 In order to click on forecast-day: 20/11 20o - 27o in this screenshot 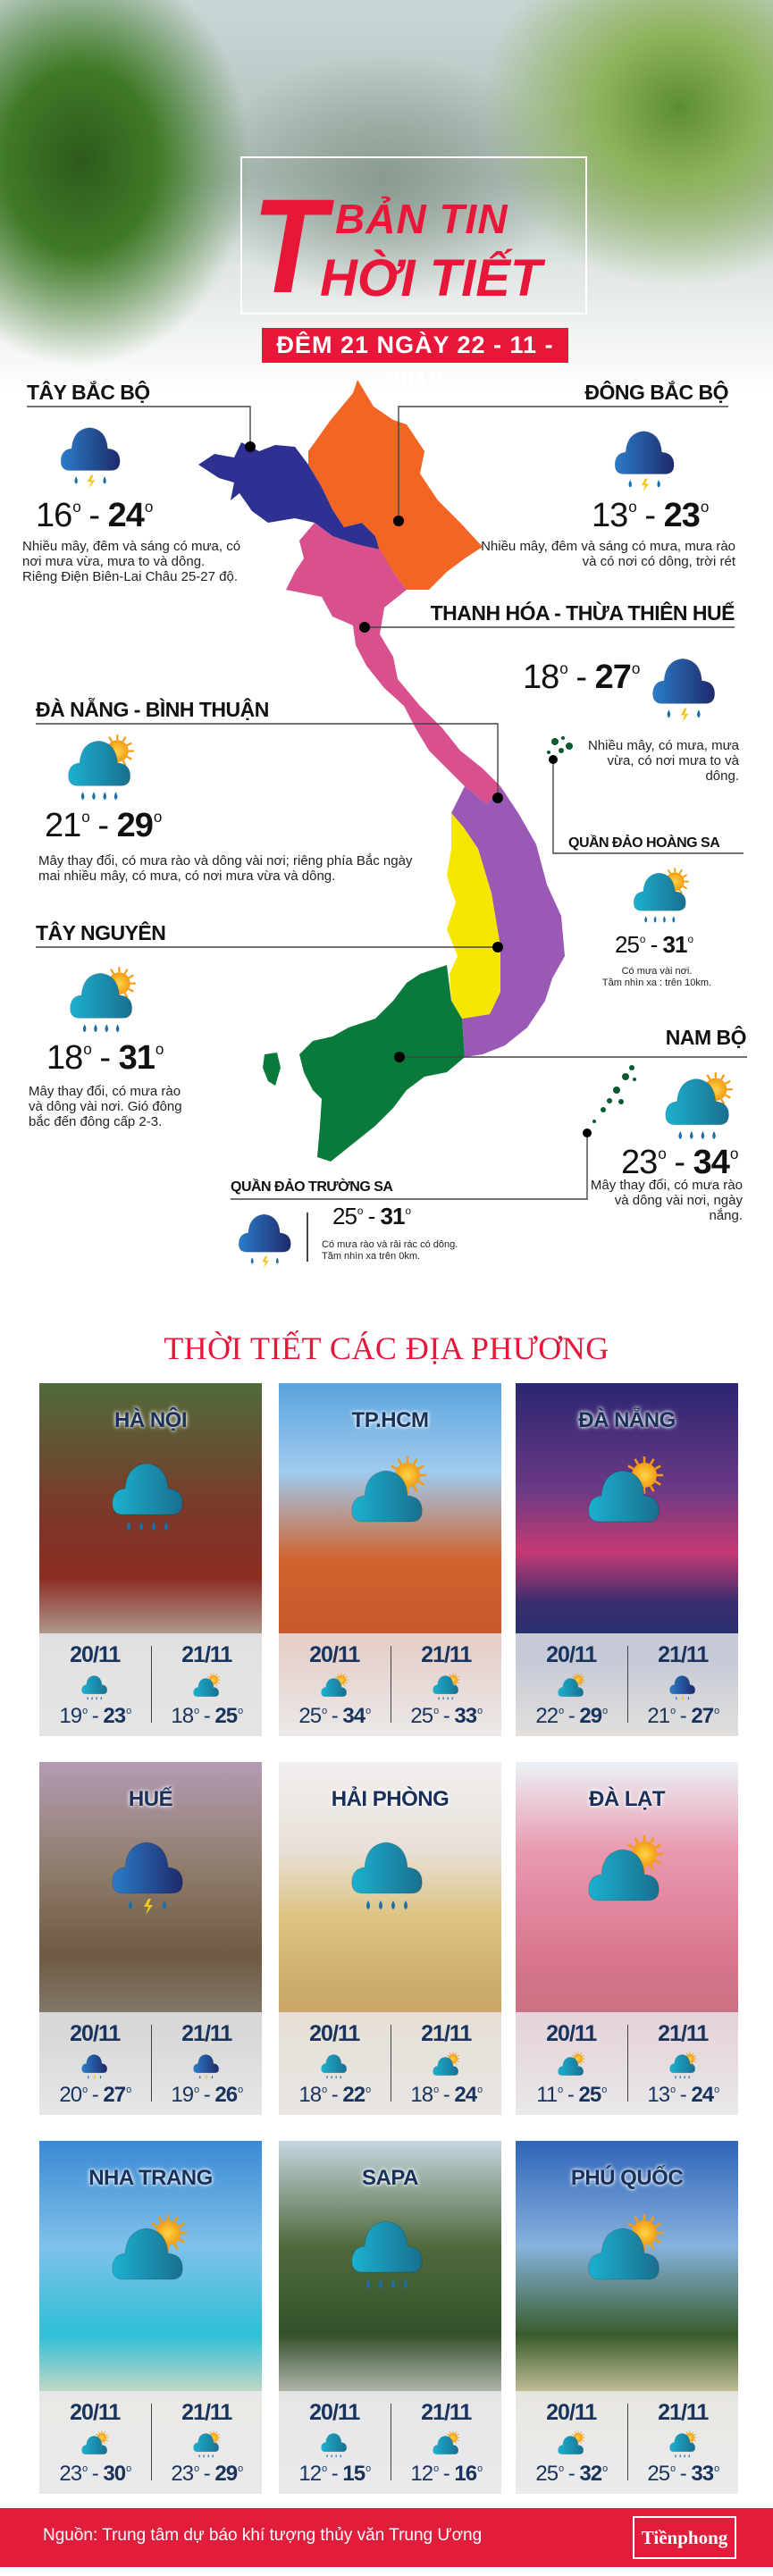, I will do `click(95, 2063)`.